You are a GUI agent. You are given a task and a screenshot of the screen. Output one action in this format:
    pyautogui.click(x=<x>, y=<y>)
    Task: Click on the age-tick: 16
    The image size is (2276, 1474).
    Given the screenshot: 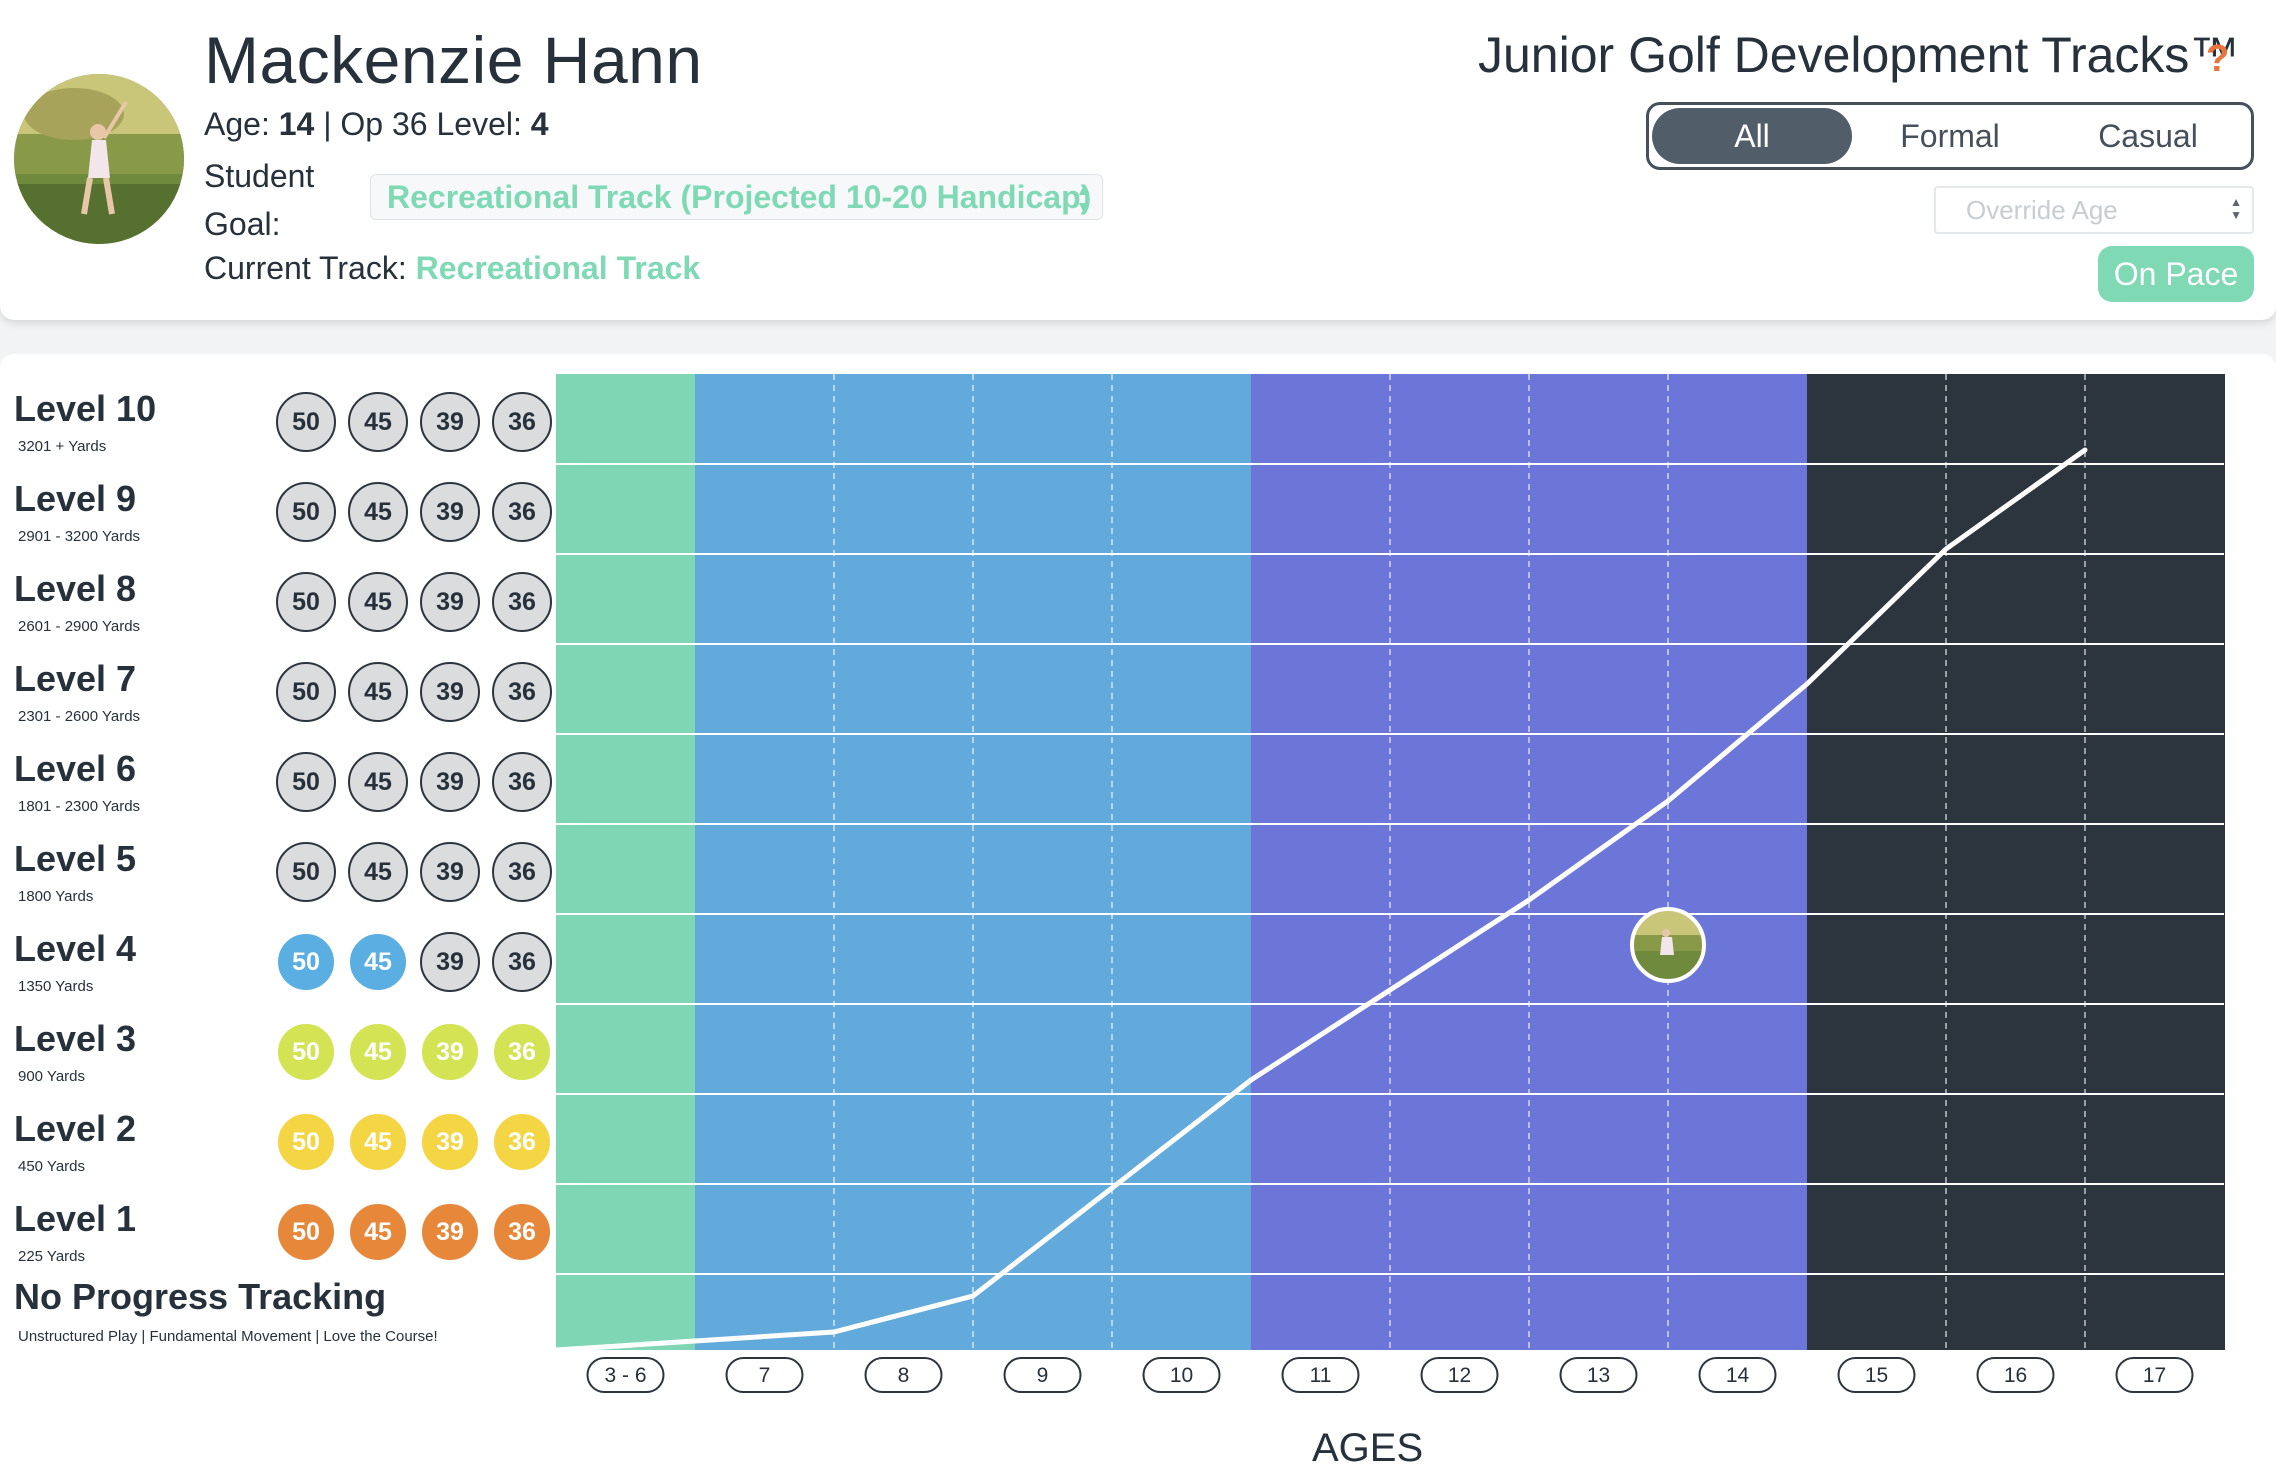 What is the action you would take?
    pyautogui.click(x=2015, y=1375)
    